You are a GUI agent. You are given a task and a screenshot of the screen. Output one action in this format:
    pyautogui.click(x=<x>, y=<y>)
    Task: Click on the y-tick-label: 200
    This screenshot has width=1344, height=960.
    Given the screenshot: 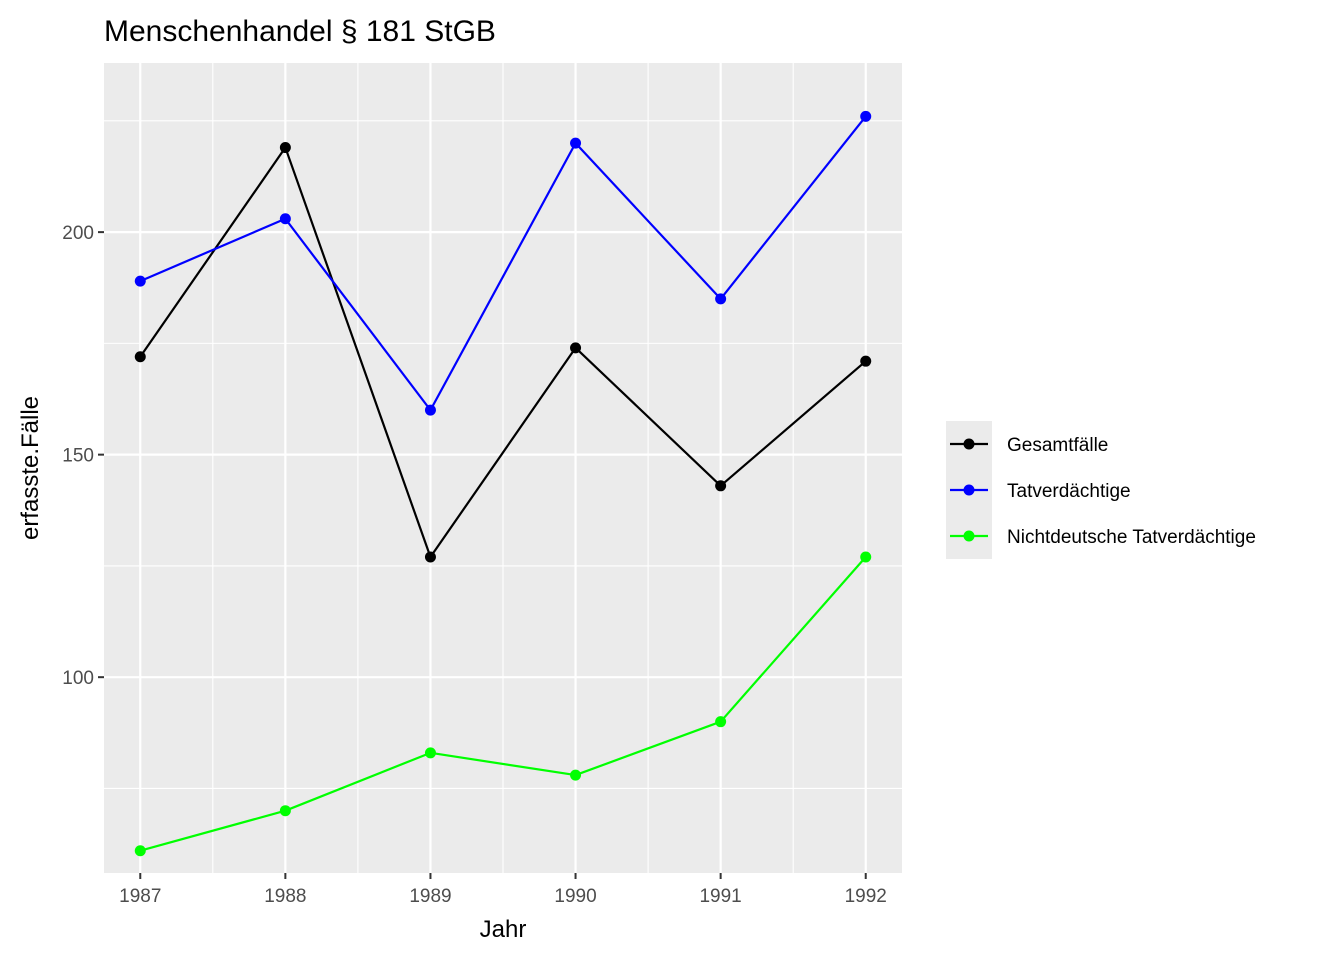 What is the action you would take?
    pyautogui.click(x=78, y=233)
    